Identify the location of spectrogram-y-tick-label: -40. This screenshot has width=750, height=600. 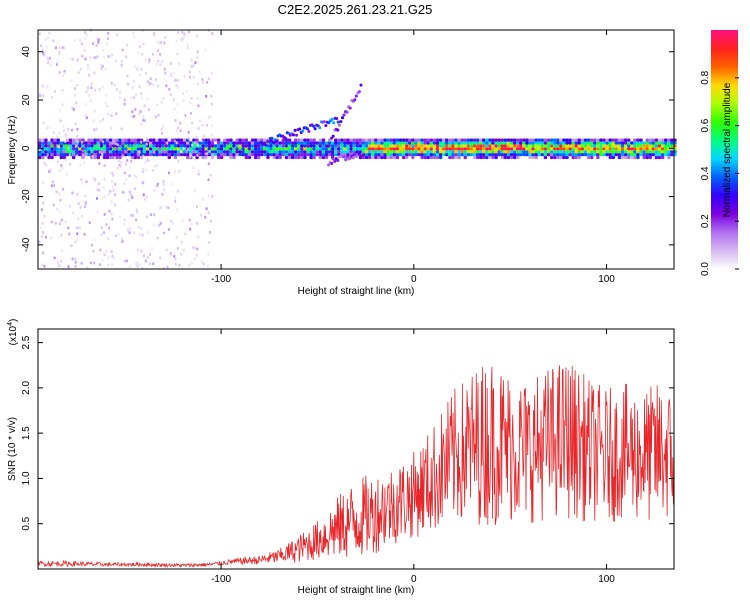
(26, 244).